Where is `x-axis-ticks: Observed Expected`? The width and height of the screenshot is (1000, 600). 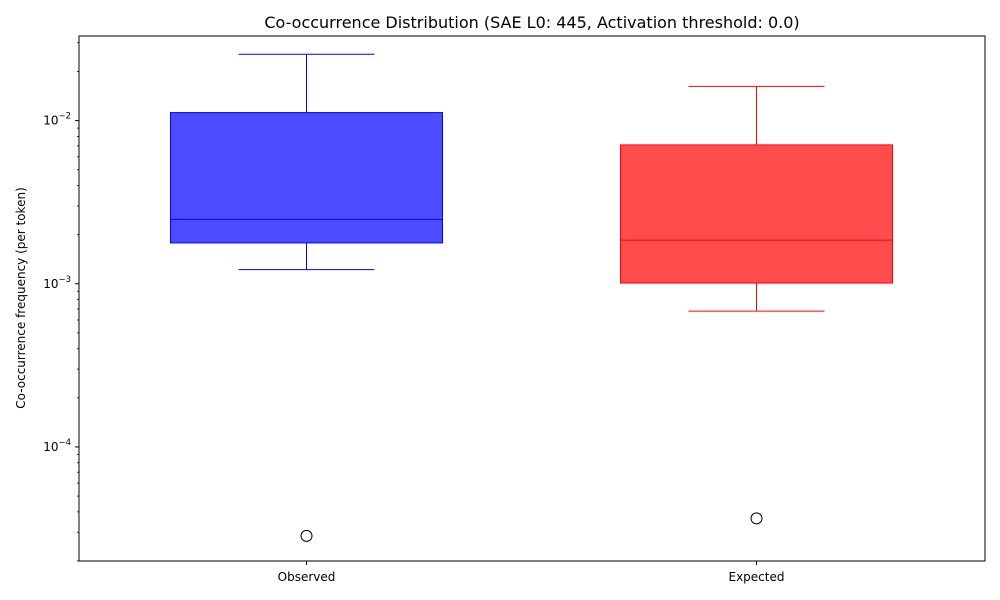 x-axis-ticks: Observed Expected is located at coordinates (531, 572).